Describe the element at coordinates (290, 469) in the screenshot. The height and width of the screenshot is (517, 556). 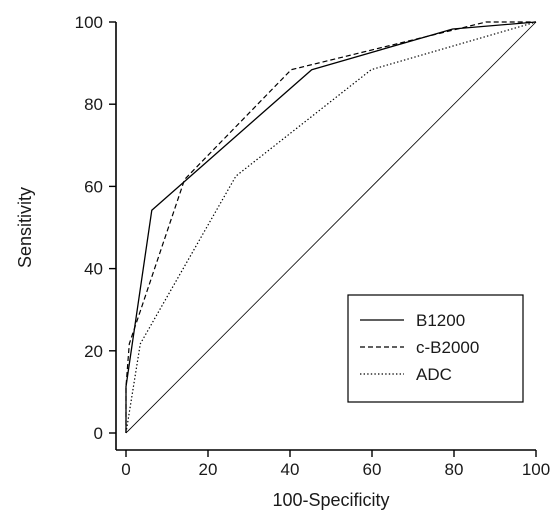
I see `x-tick-label: 40` at that location.